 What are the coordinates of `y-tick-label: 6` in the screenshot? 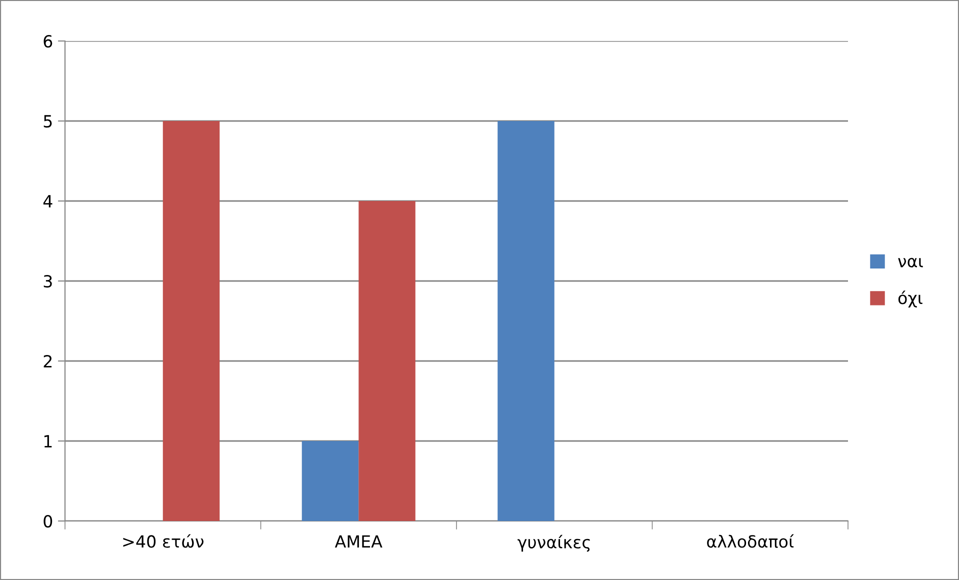 It's located at (48, 41).